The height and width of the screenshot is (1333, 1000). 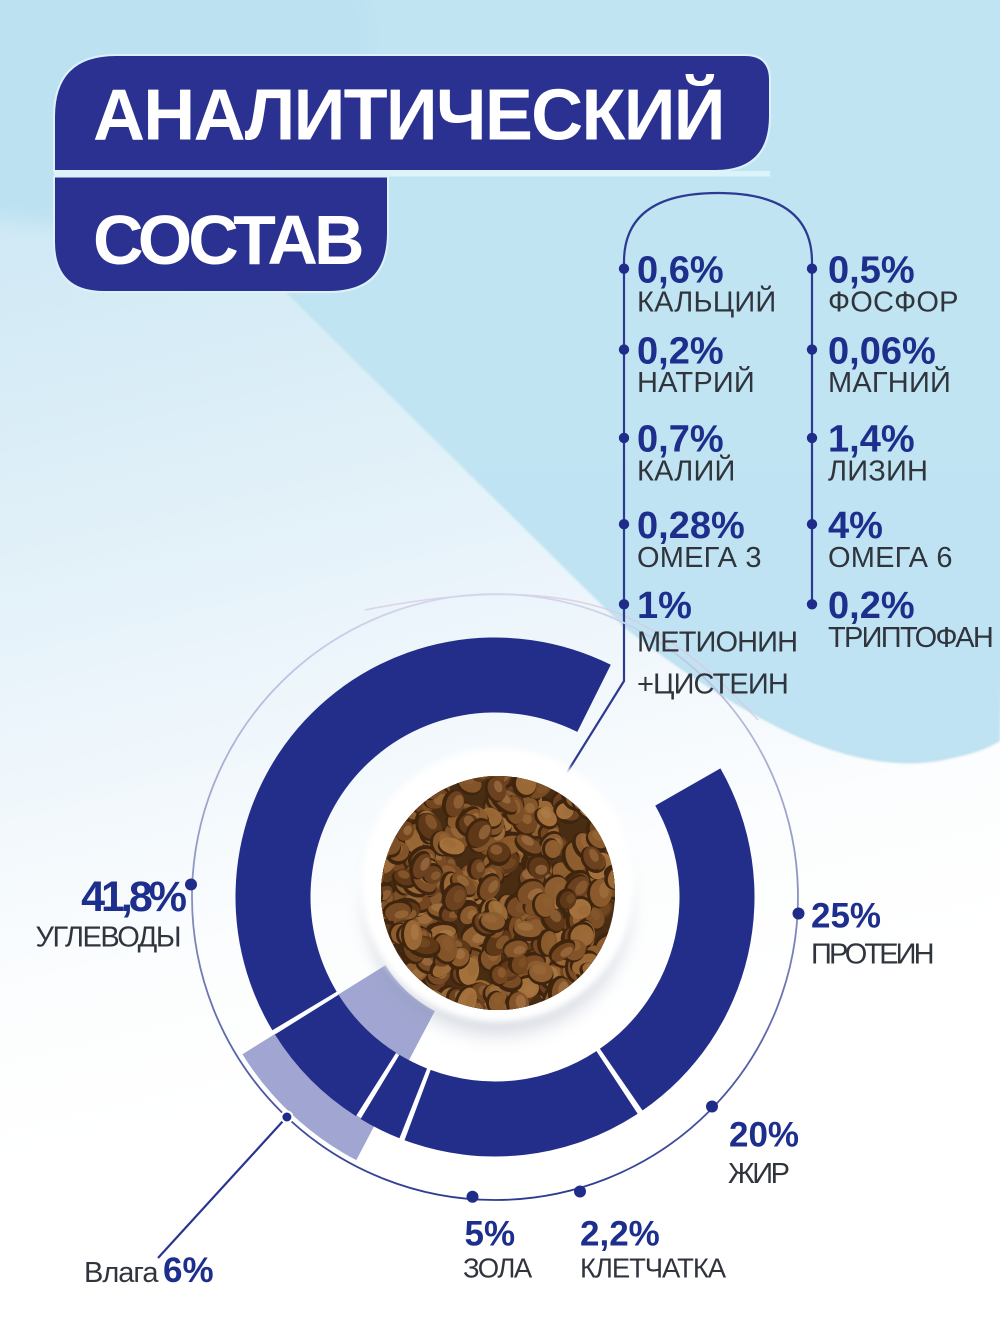 What do you see at coordinates (686, 471) in the screenshot?
I see `svg-text: КАЛИЙ` at bounding box center [686, 471].